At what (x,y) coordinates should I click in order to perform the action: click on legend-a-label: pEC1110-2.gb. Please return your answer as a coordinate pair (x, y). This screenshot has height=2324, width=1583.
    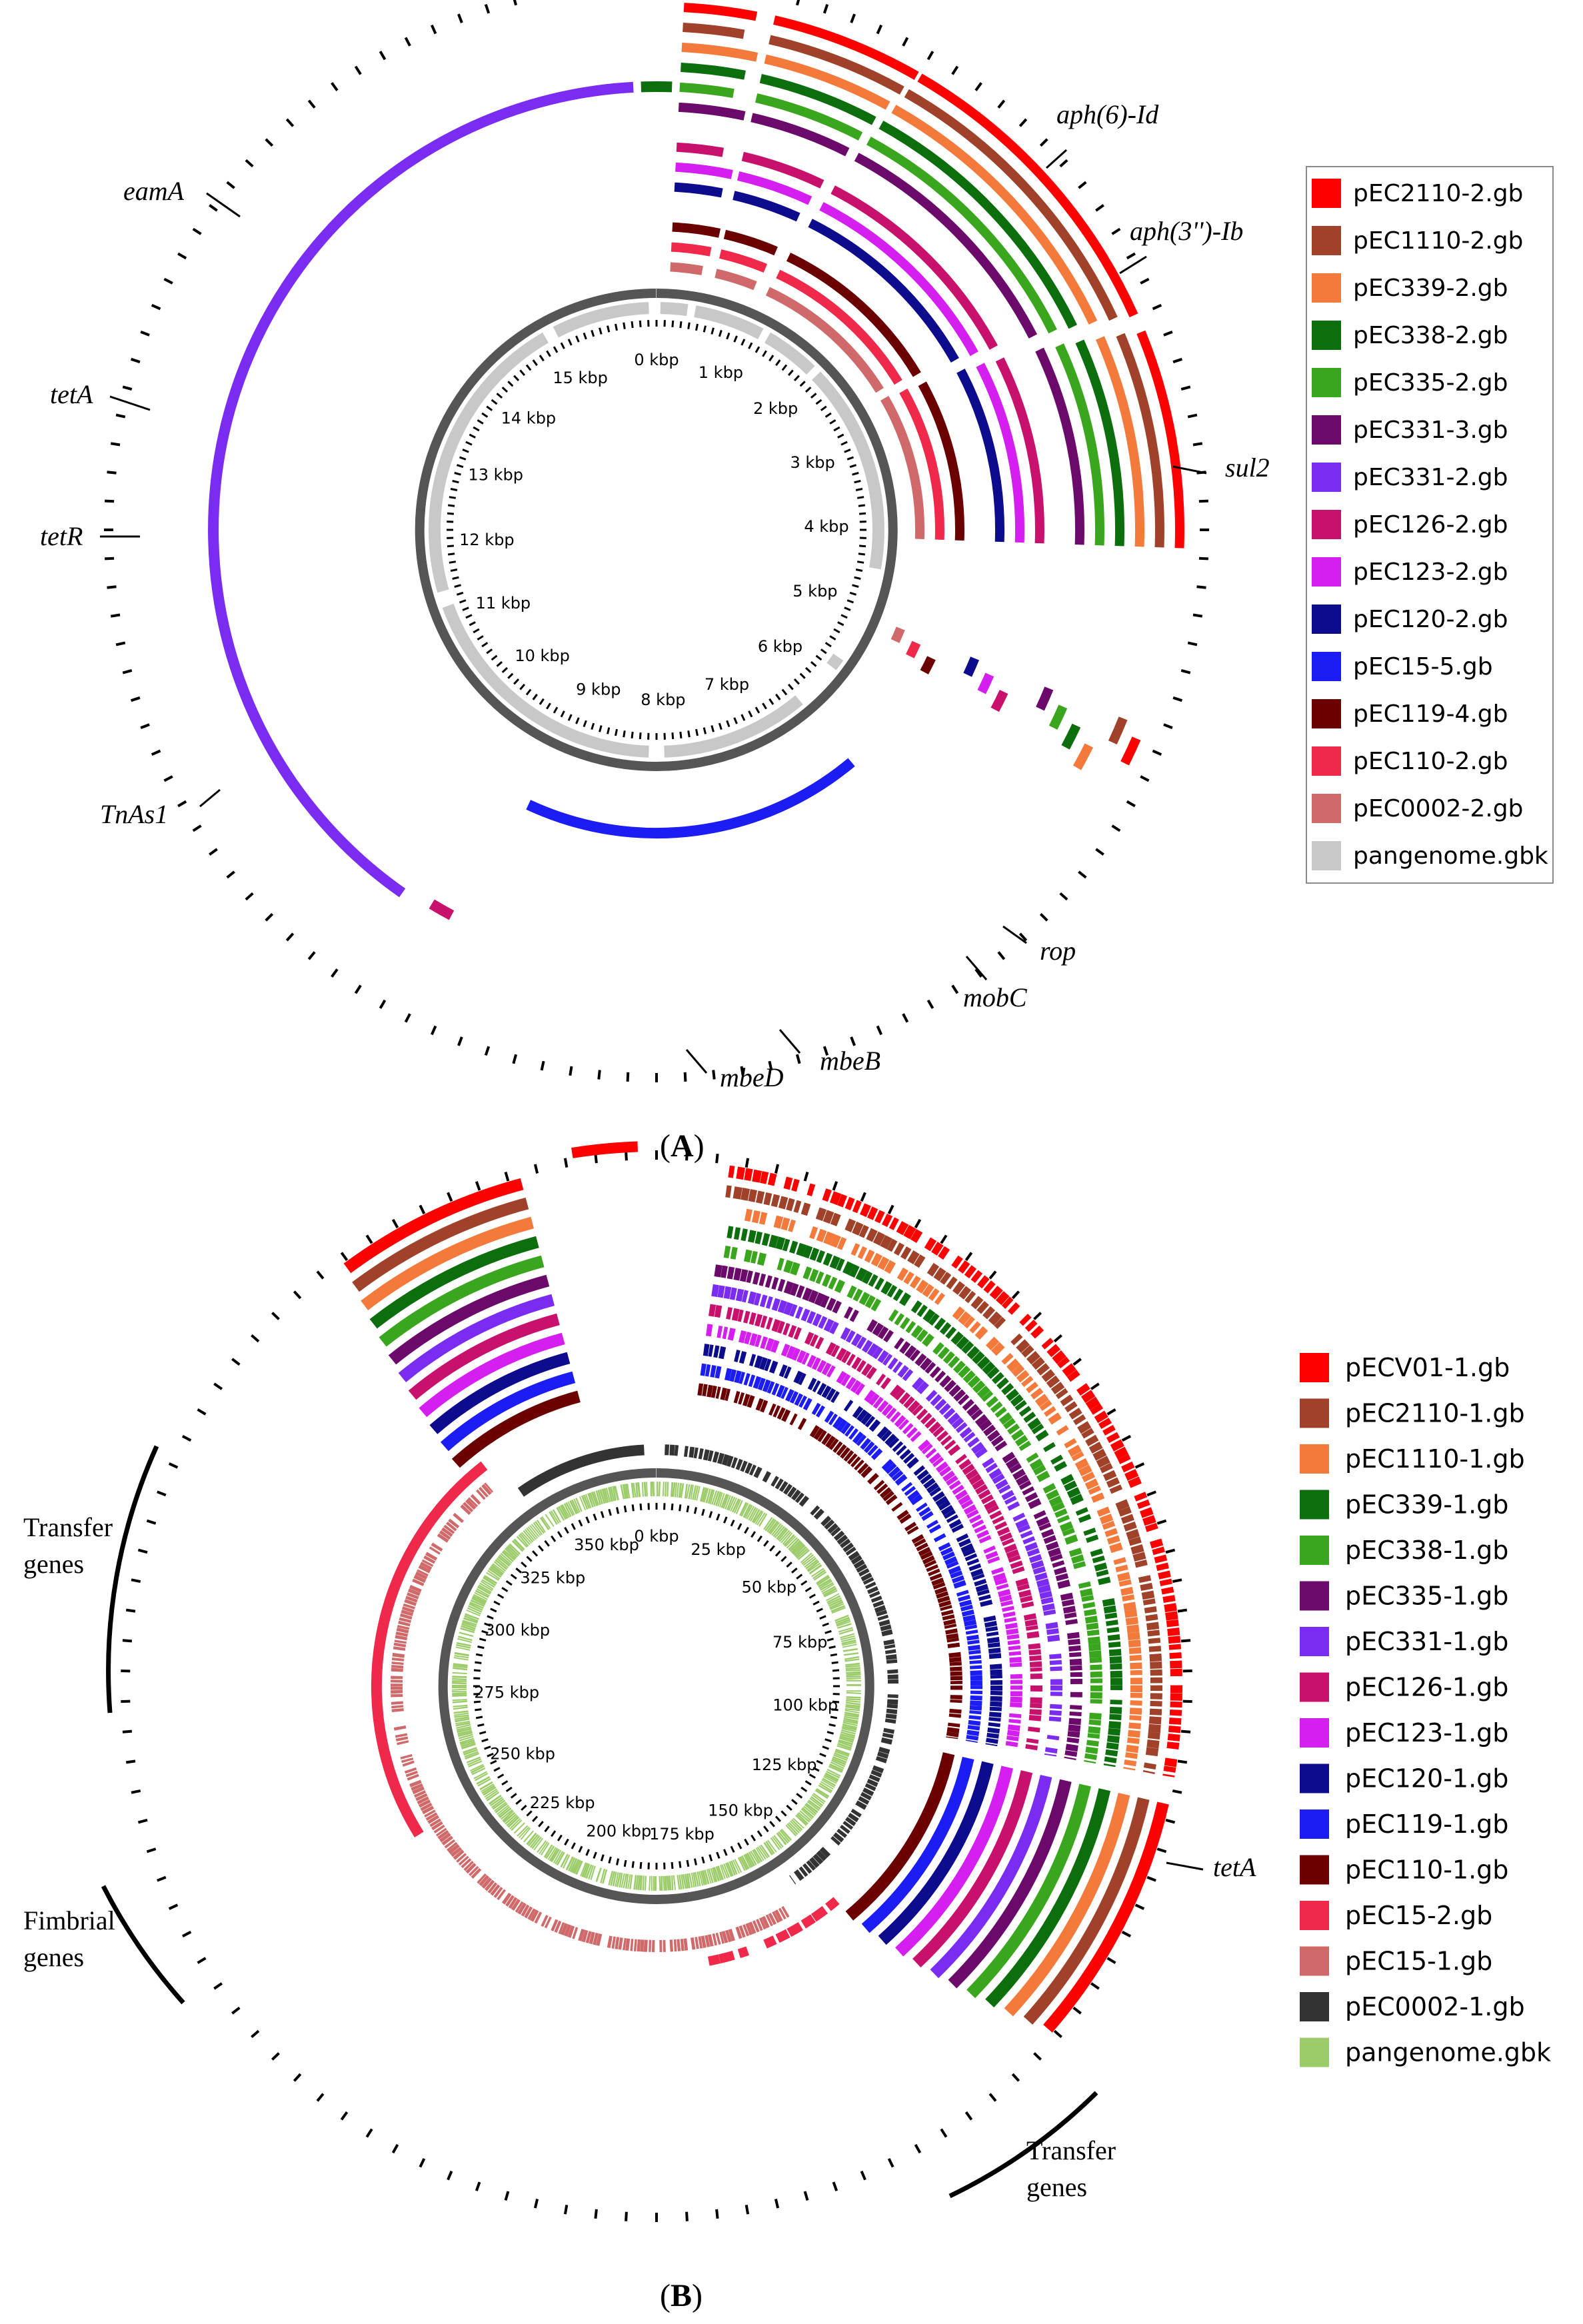
    Looking at the image, I should click on (1438, 241).